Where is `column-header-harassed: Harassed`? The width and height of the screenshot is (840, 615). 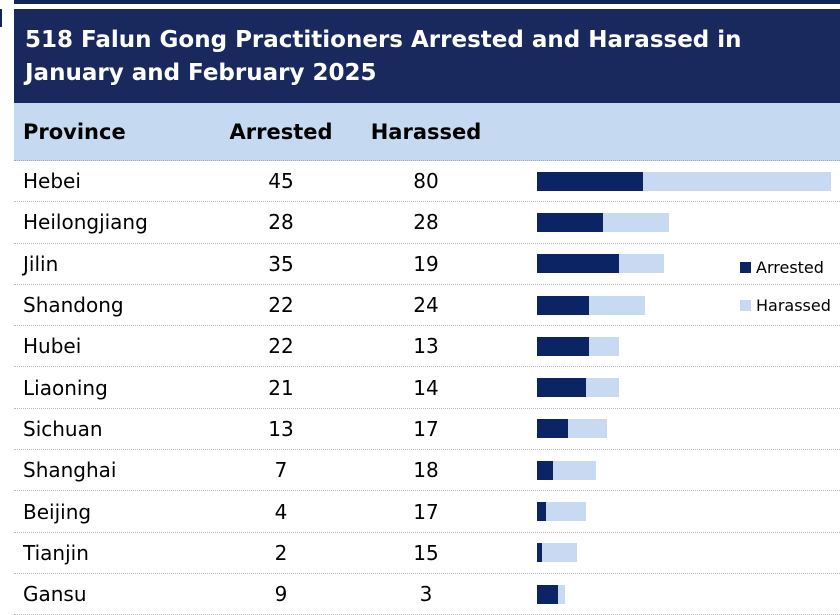
column-header-harassed: Harassed is located at coordinates (426, 131).